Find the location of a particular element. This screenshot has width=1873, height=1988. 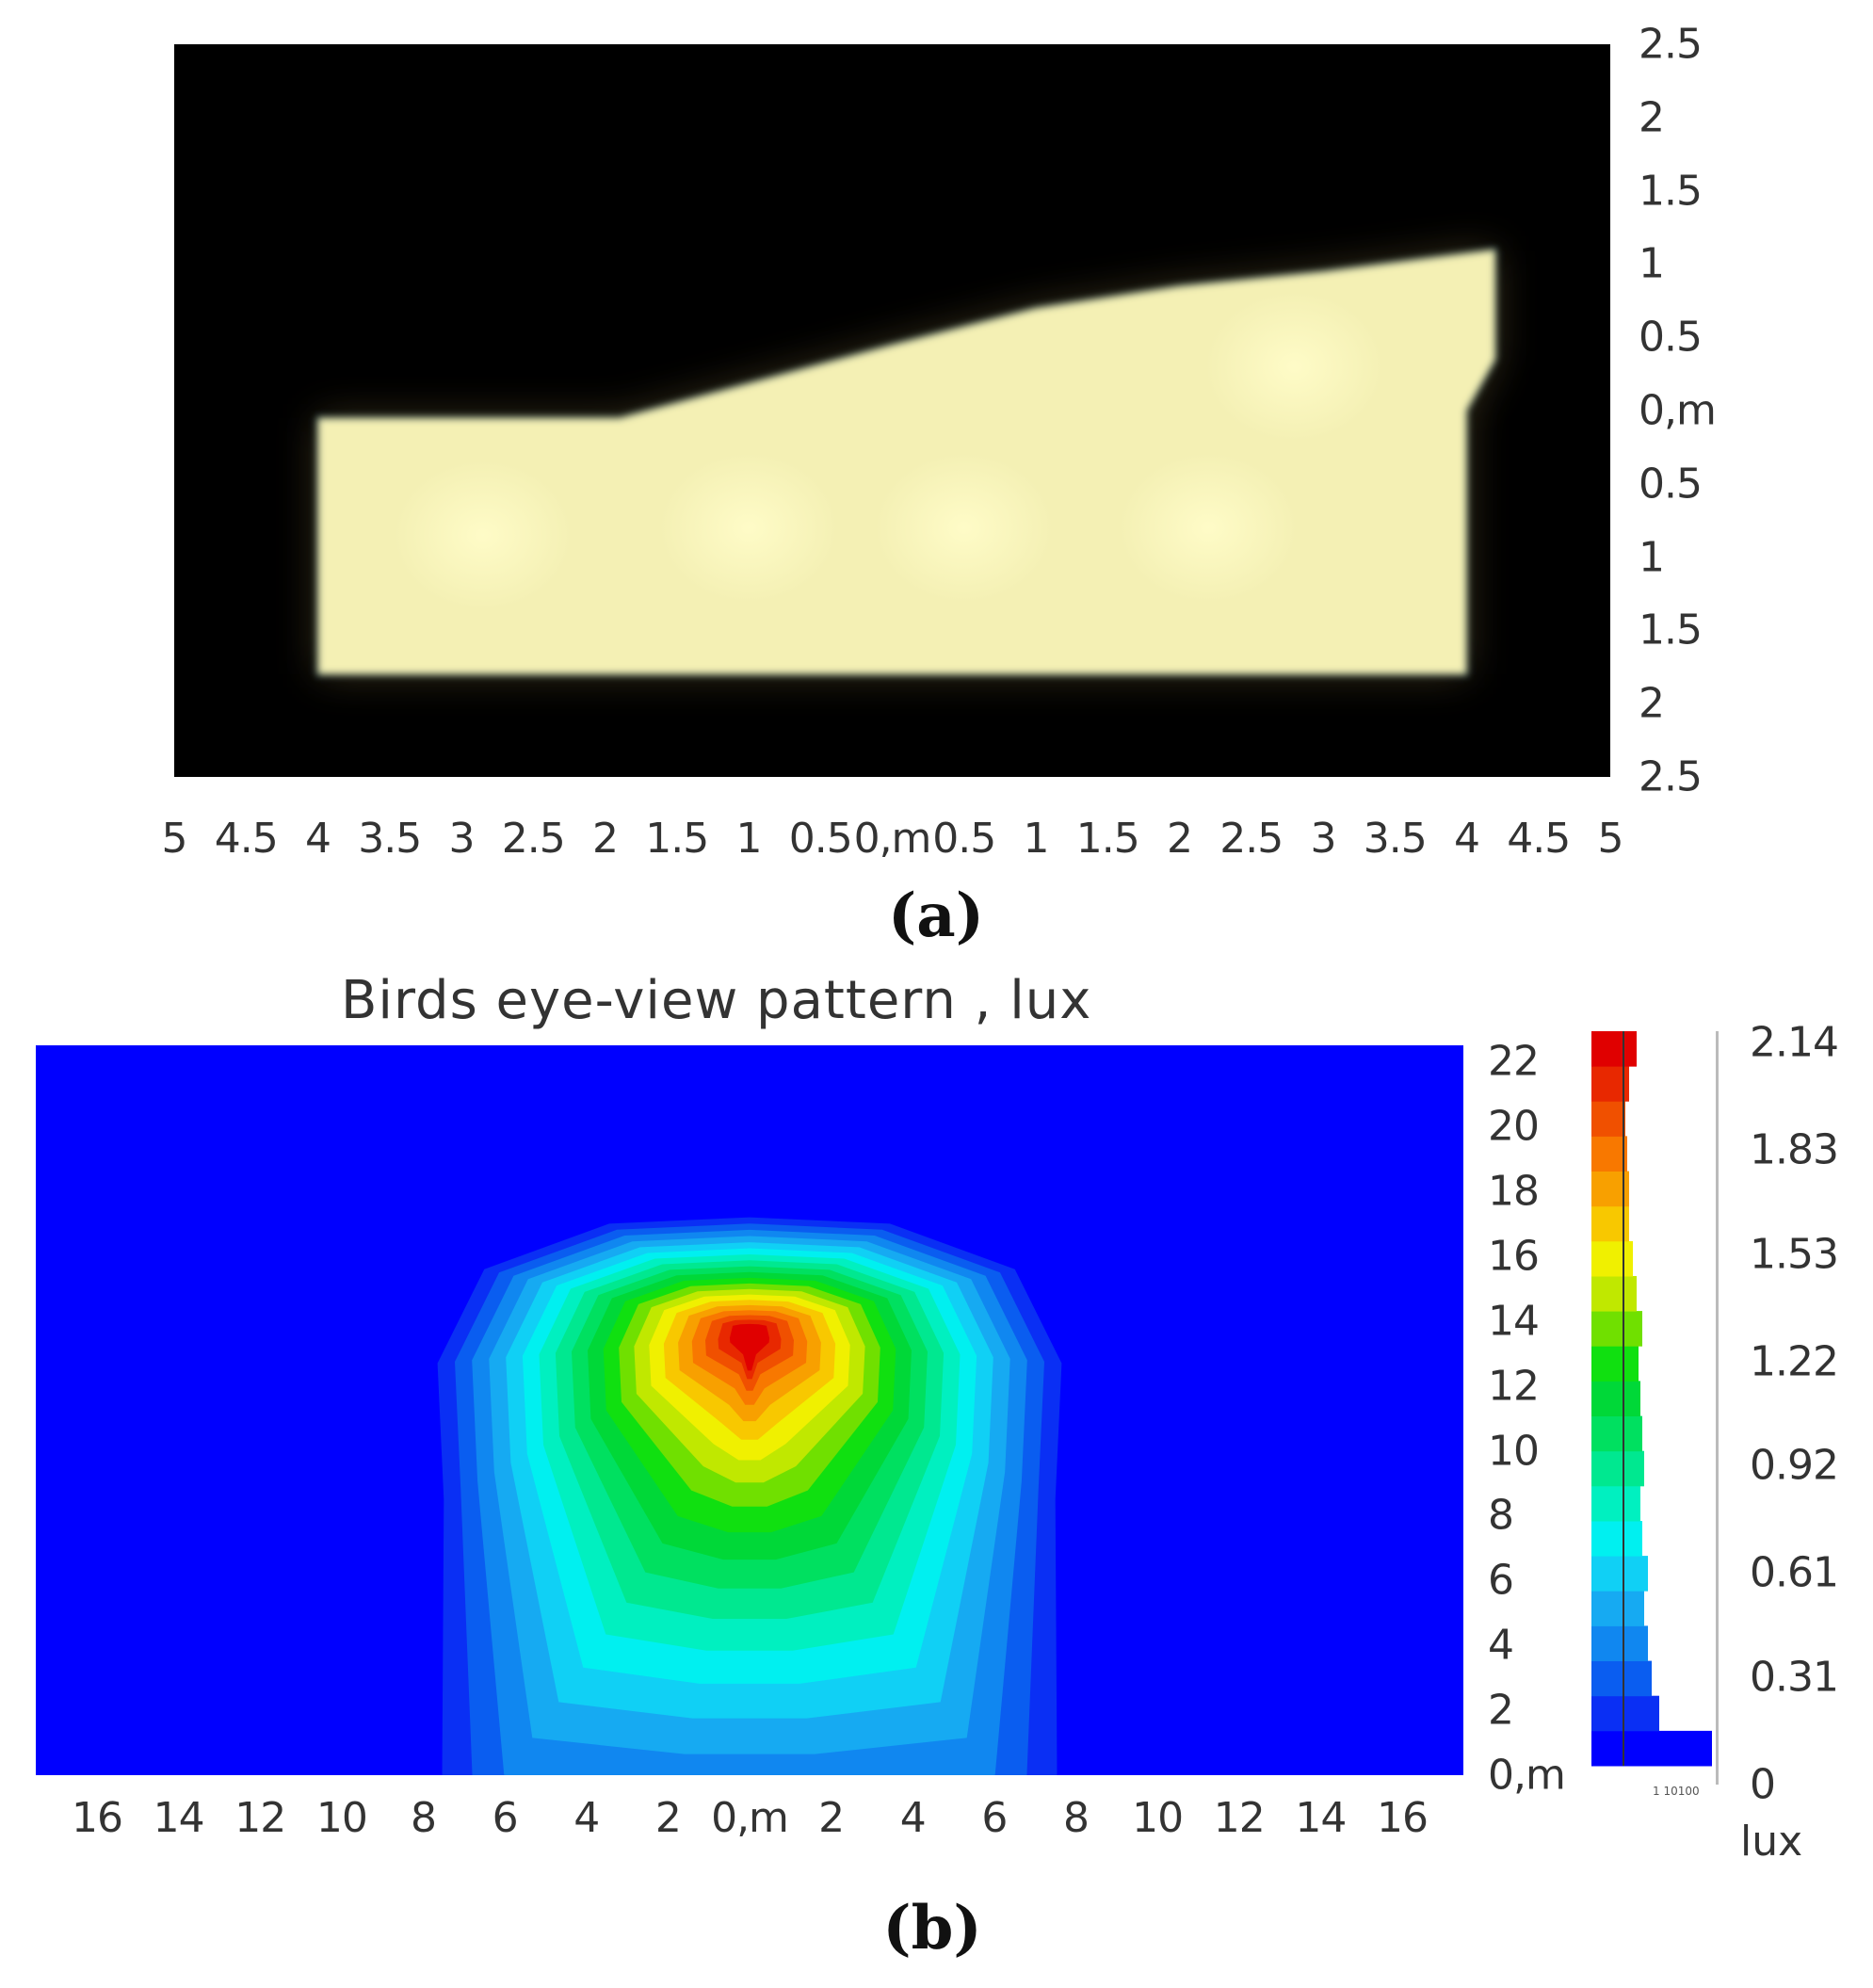

panel-b-y-tick: 16 is located at coordinates (1514, 1256).